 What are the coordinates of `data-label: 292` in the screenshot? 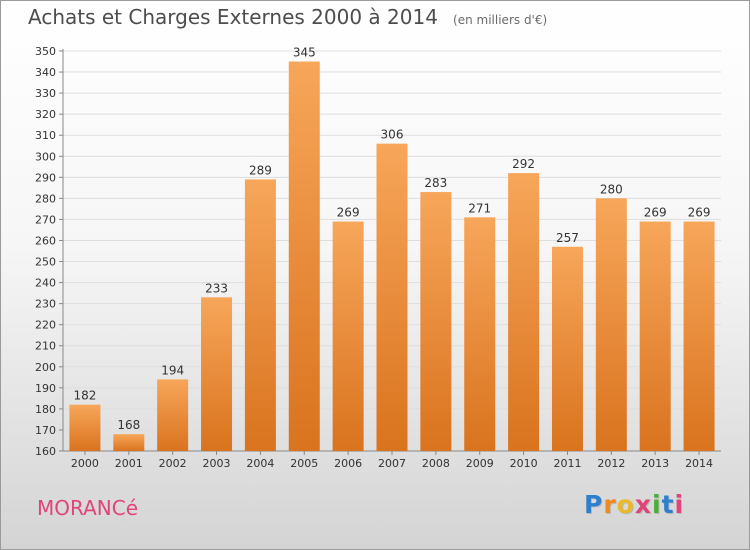 It's located at (523, 164).